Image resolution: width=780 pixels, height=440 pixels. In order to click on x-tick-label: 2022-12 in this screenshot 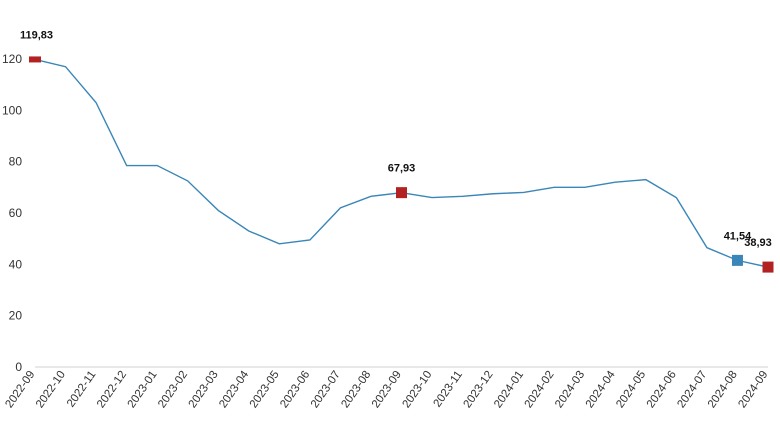, I will do `click(112, 389)`.